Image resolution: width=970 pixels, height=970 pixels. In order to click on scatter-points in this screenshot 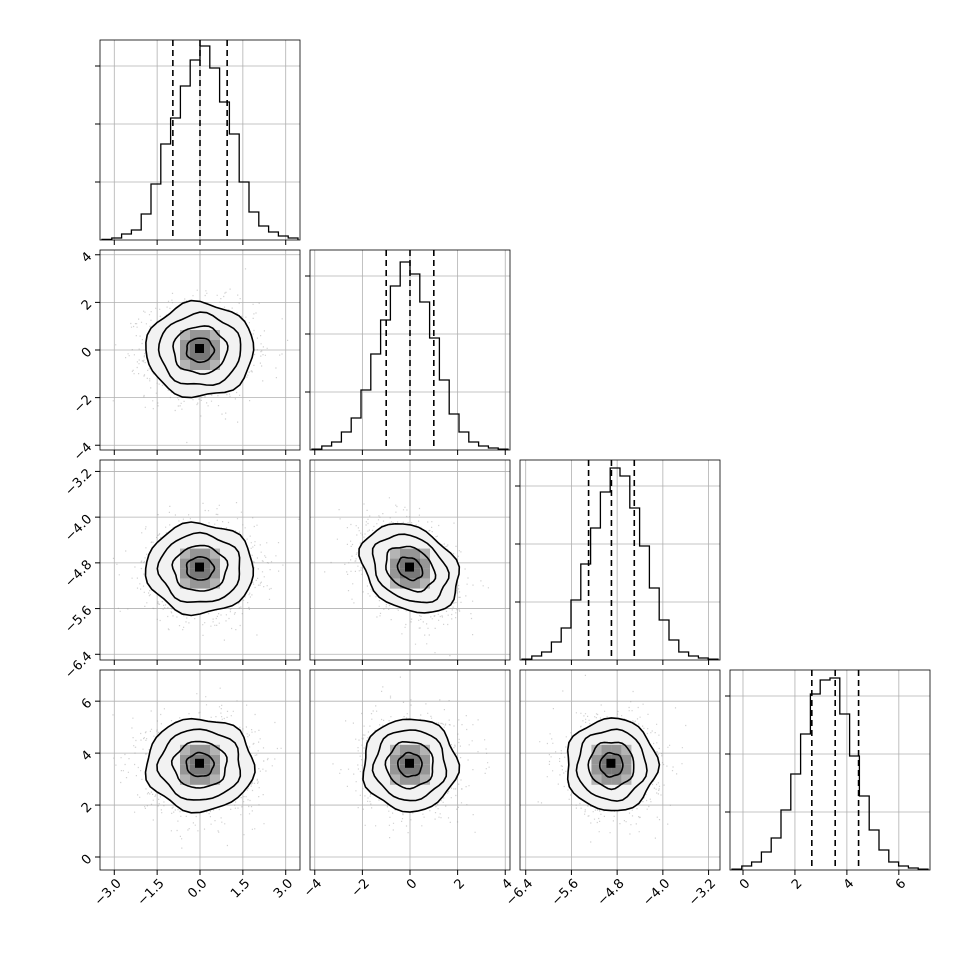, I will do `click(206, 571)`.